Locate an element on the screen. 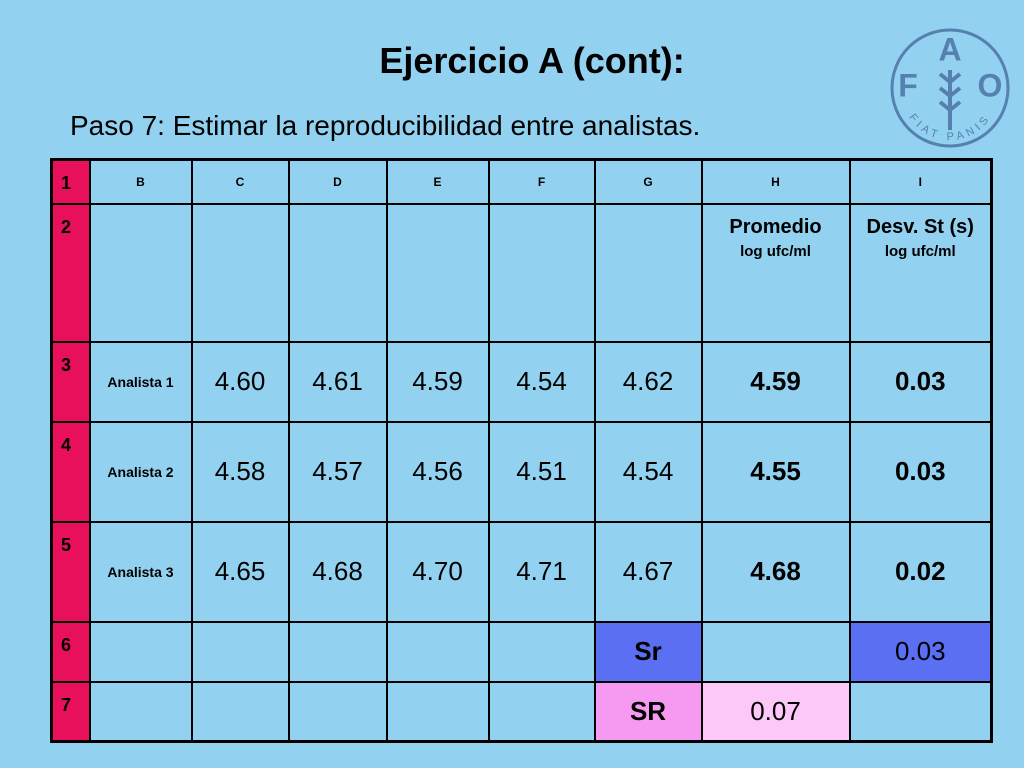  table-cell: E is located at coordinates (437, 181).